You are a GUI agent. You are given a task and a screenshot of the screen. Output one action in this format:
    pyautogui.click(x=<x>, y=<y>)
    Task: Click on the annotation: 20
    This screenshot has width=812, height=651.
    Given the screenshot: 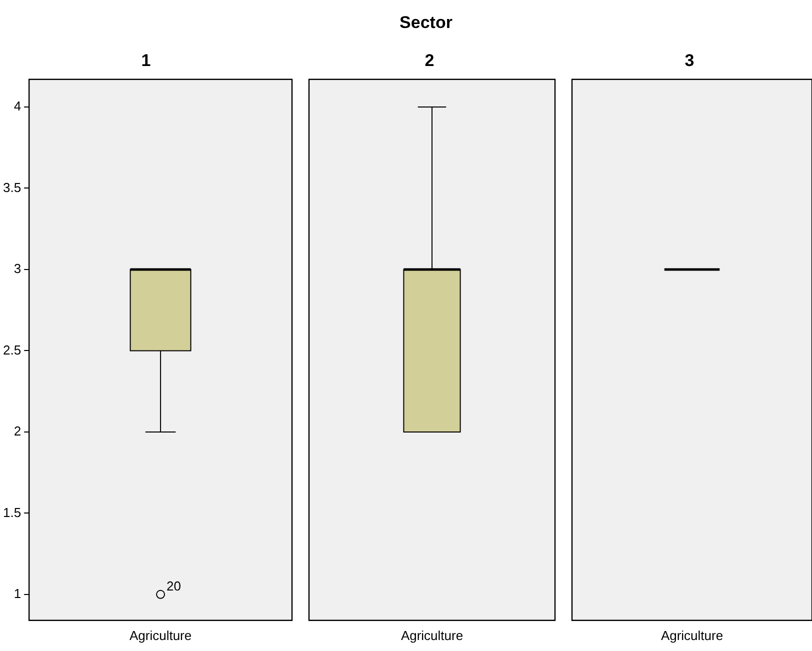 What is the action you would take?
    pyautogui.click(x=174, y=586)
    